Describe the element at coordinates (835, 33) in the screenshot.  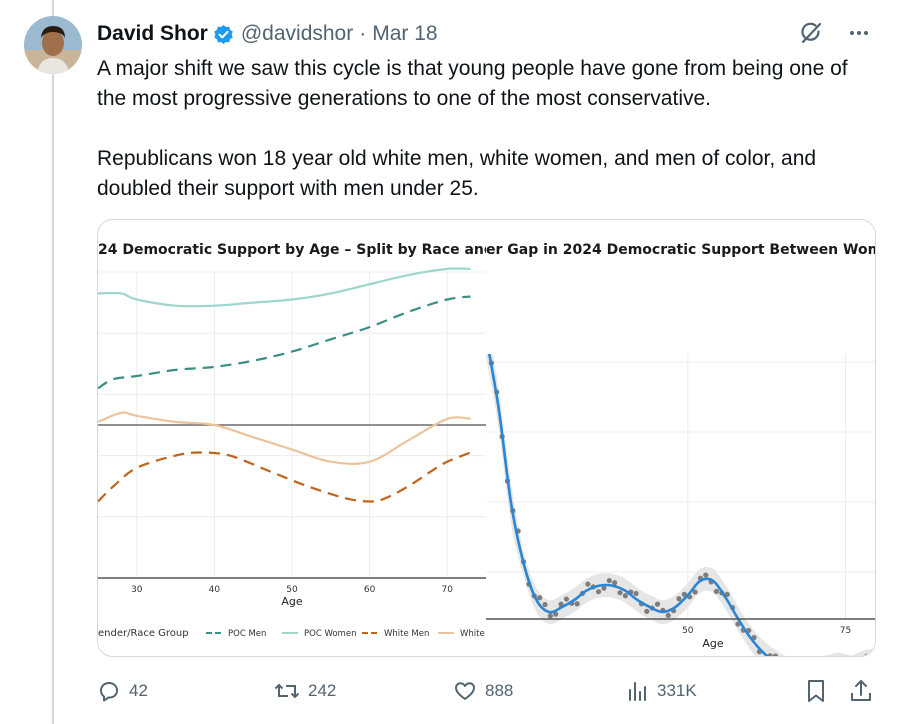
I see `post-top-actions` at that location.